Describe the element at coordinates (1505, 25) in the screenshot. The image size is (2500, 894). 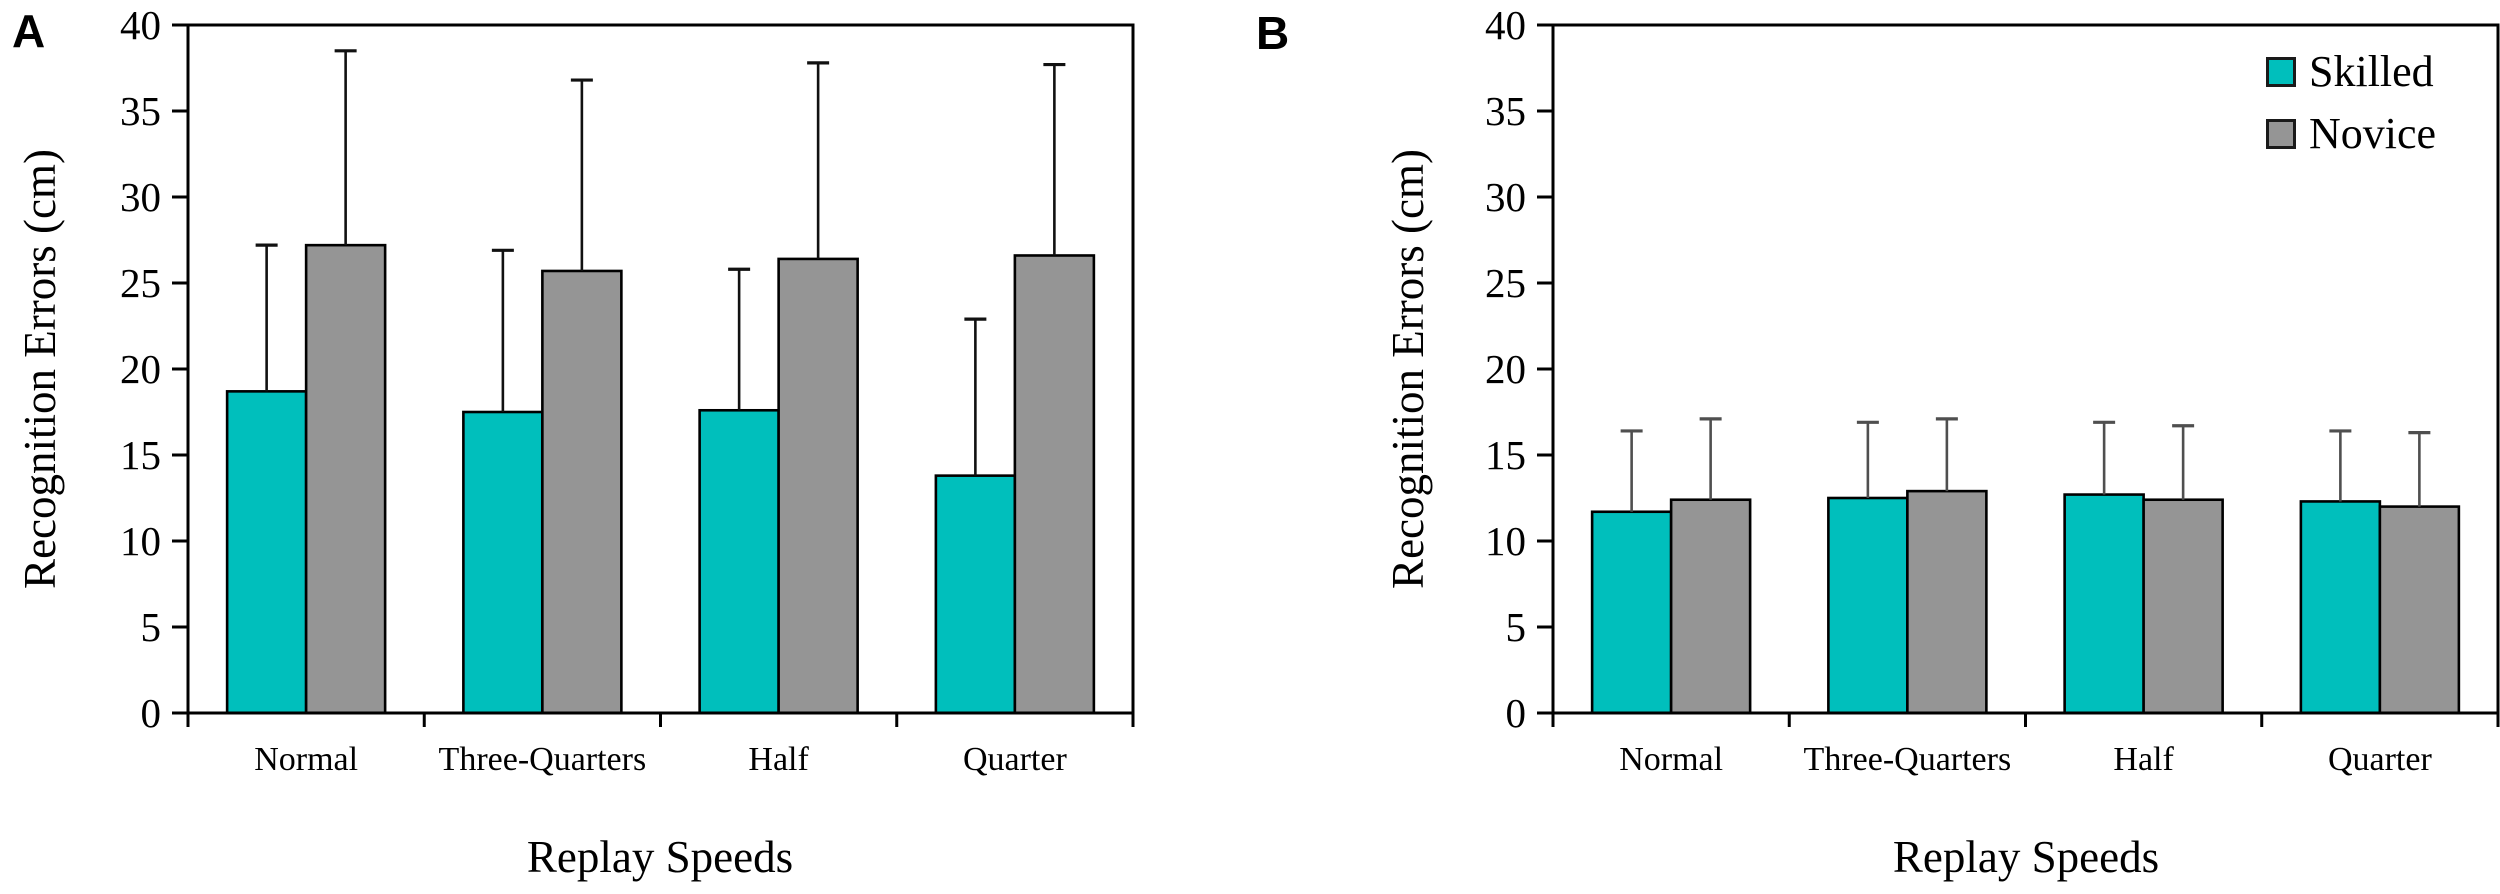
I see `y-tick-label-B-40: 40` at that location.